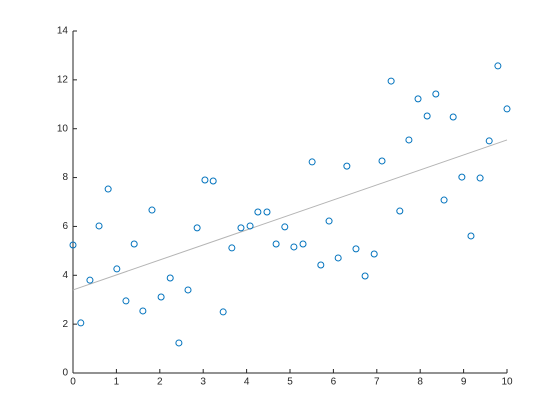  I want to click on y-tick-label: 14, so click(63, 31).